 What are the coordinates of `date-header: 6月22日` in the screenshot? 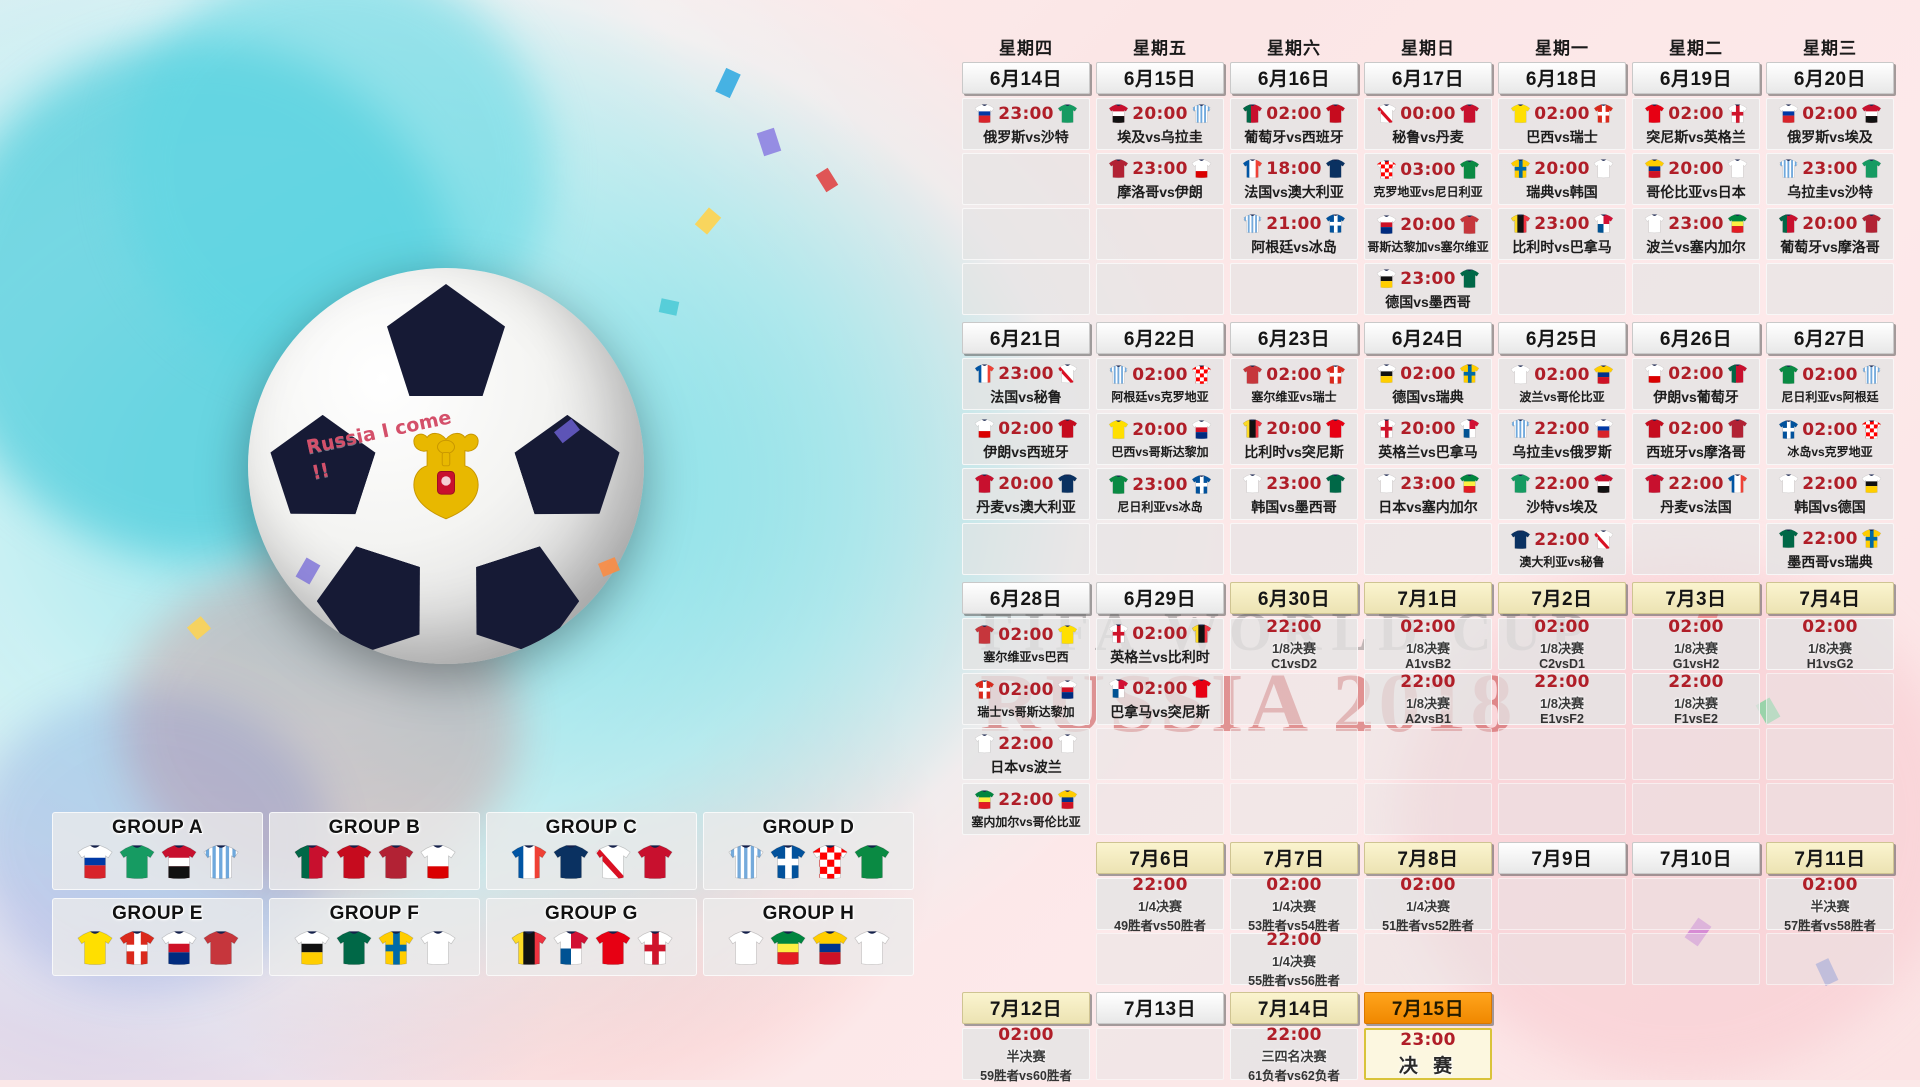 It's located at (1160, 338).